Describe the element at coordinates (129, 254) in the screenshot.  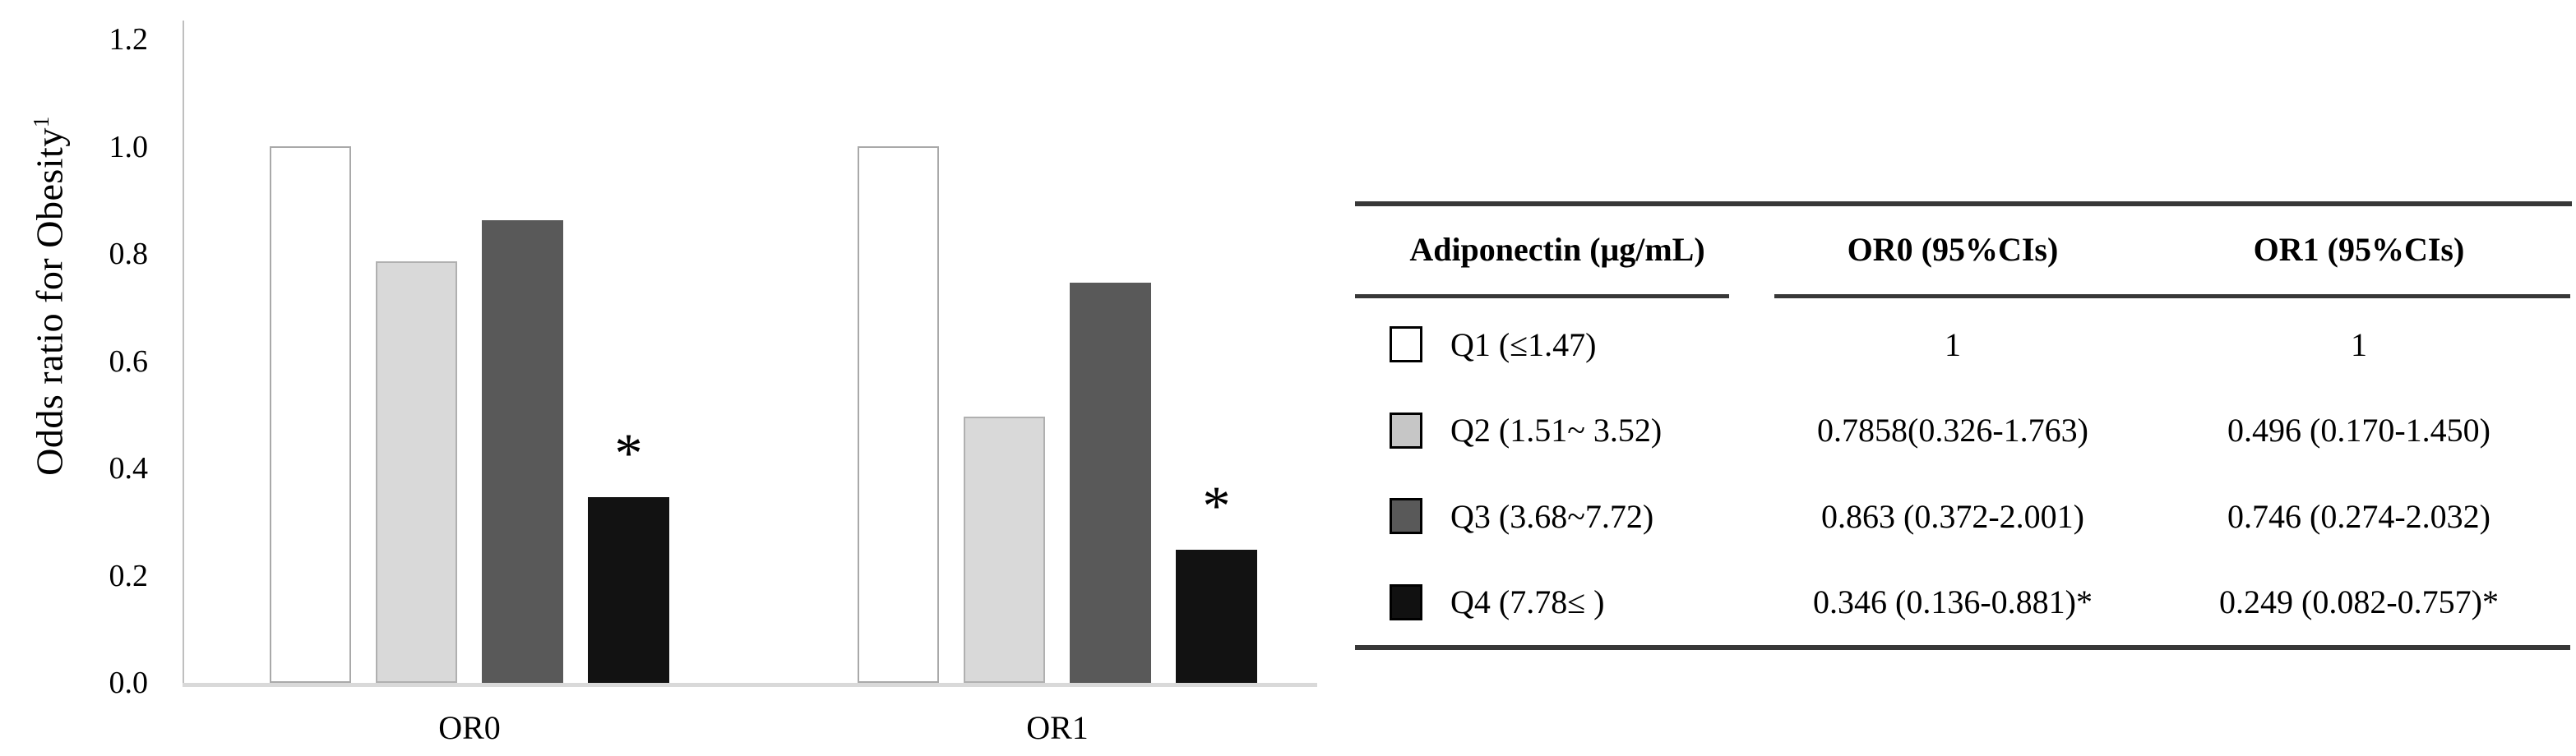
I see `y-tick-label-0.8: 0.8` at that location.